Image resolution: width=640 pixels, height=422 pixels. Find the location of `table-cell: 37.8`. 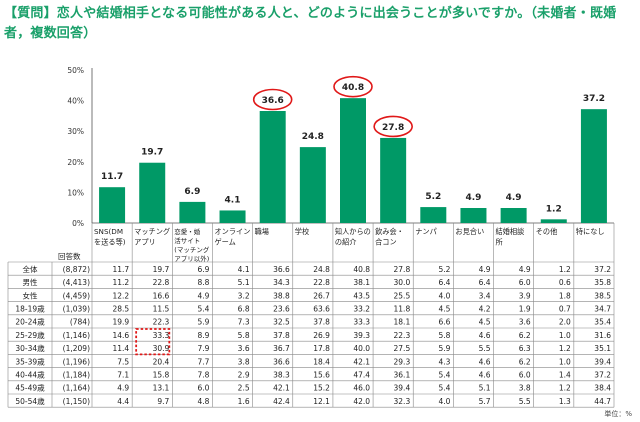

table-cell: 37.8 is located at coordinates (321, 322).